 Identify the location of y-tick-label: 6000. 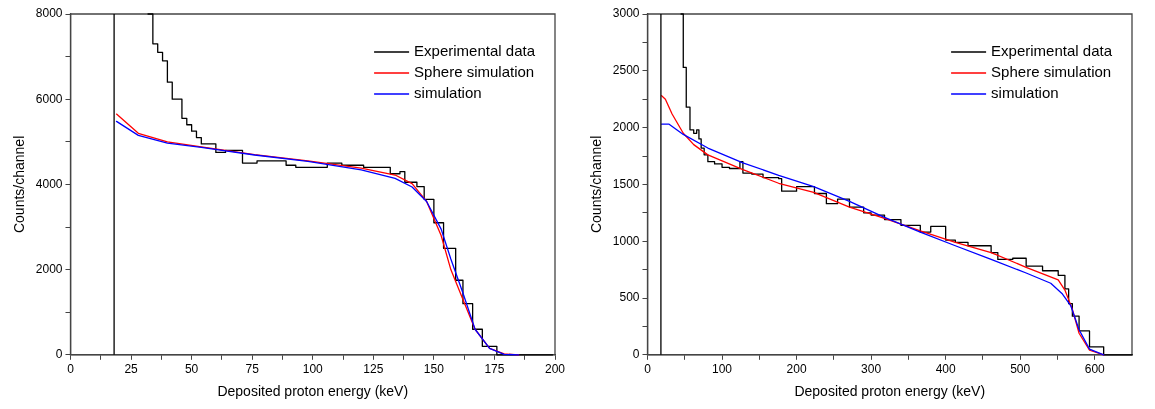
(49, 98).